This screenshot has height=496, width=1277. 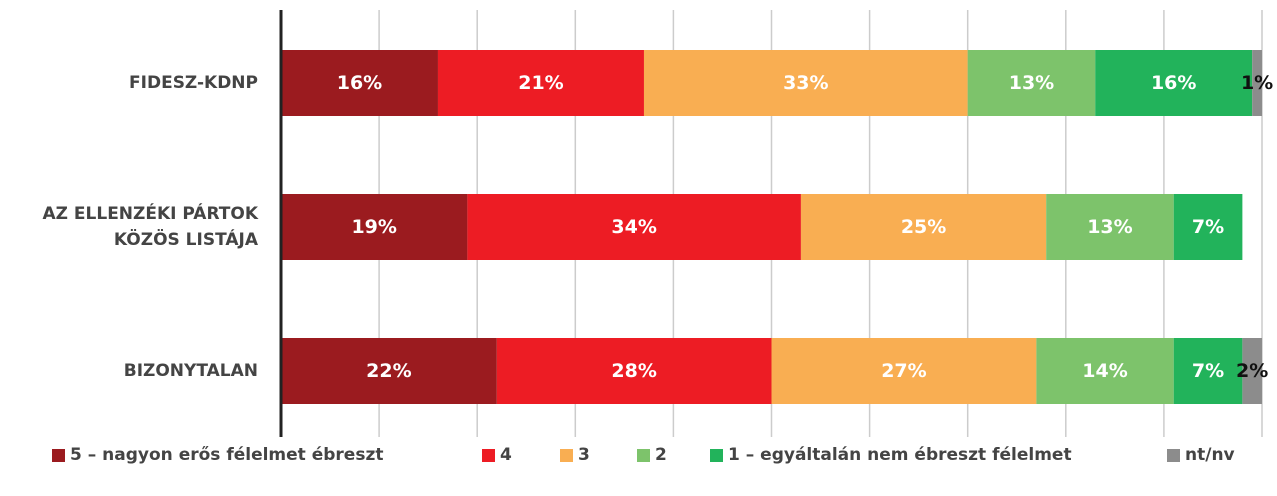 I want to click on legend-label: 3, so click(x=584, y=455).